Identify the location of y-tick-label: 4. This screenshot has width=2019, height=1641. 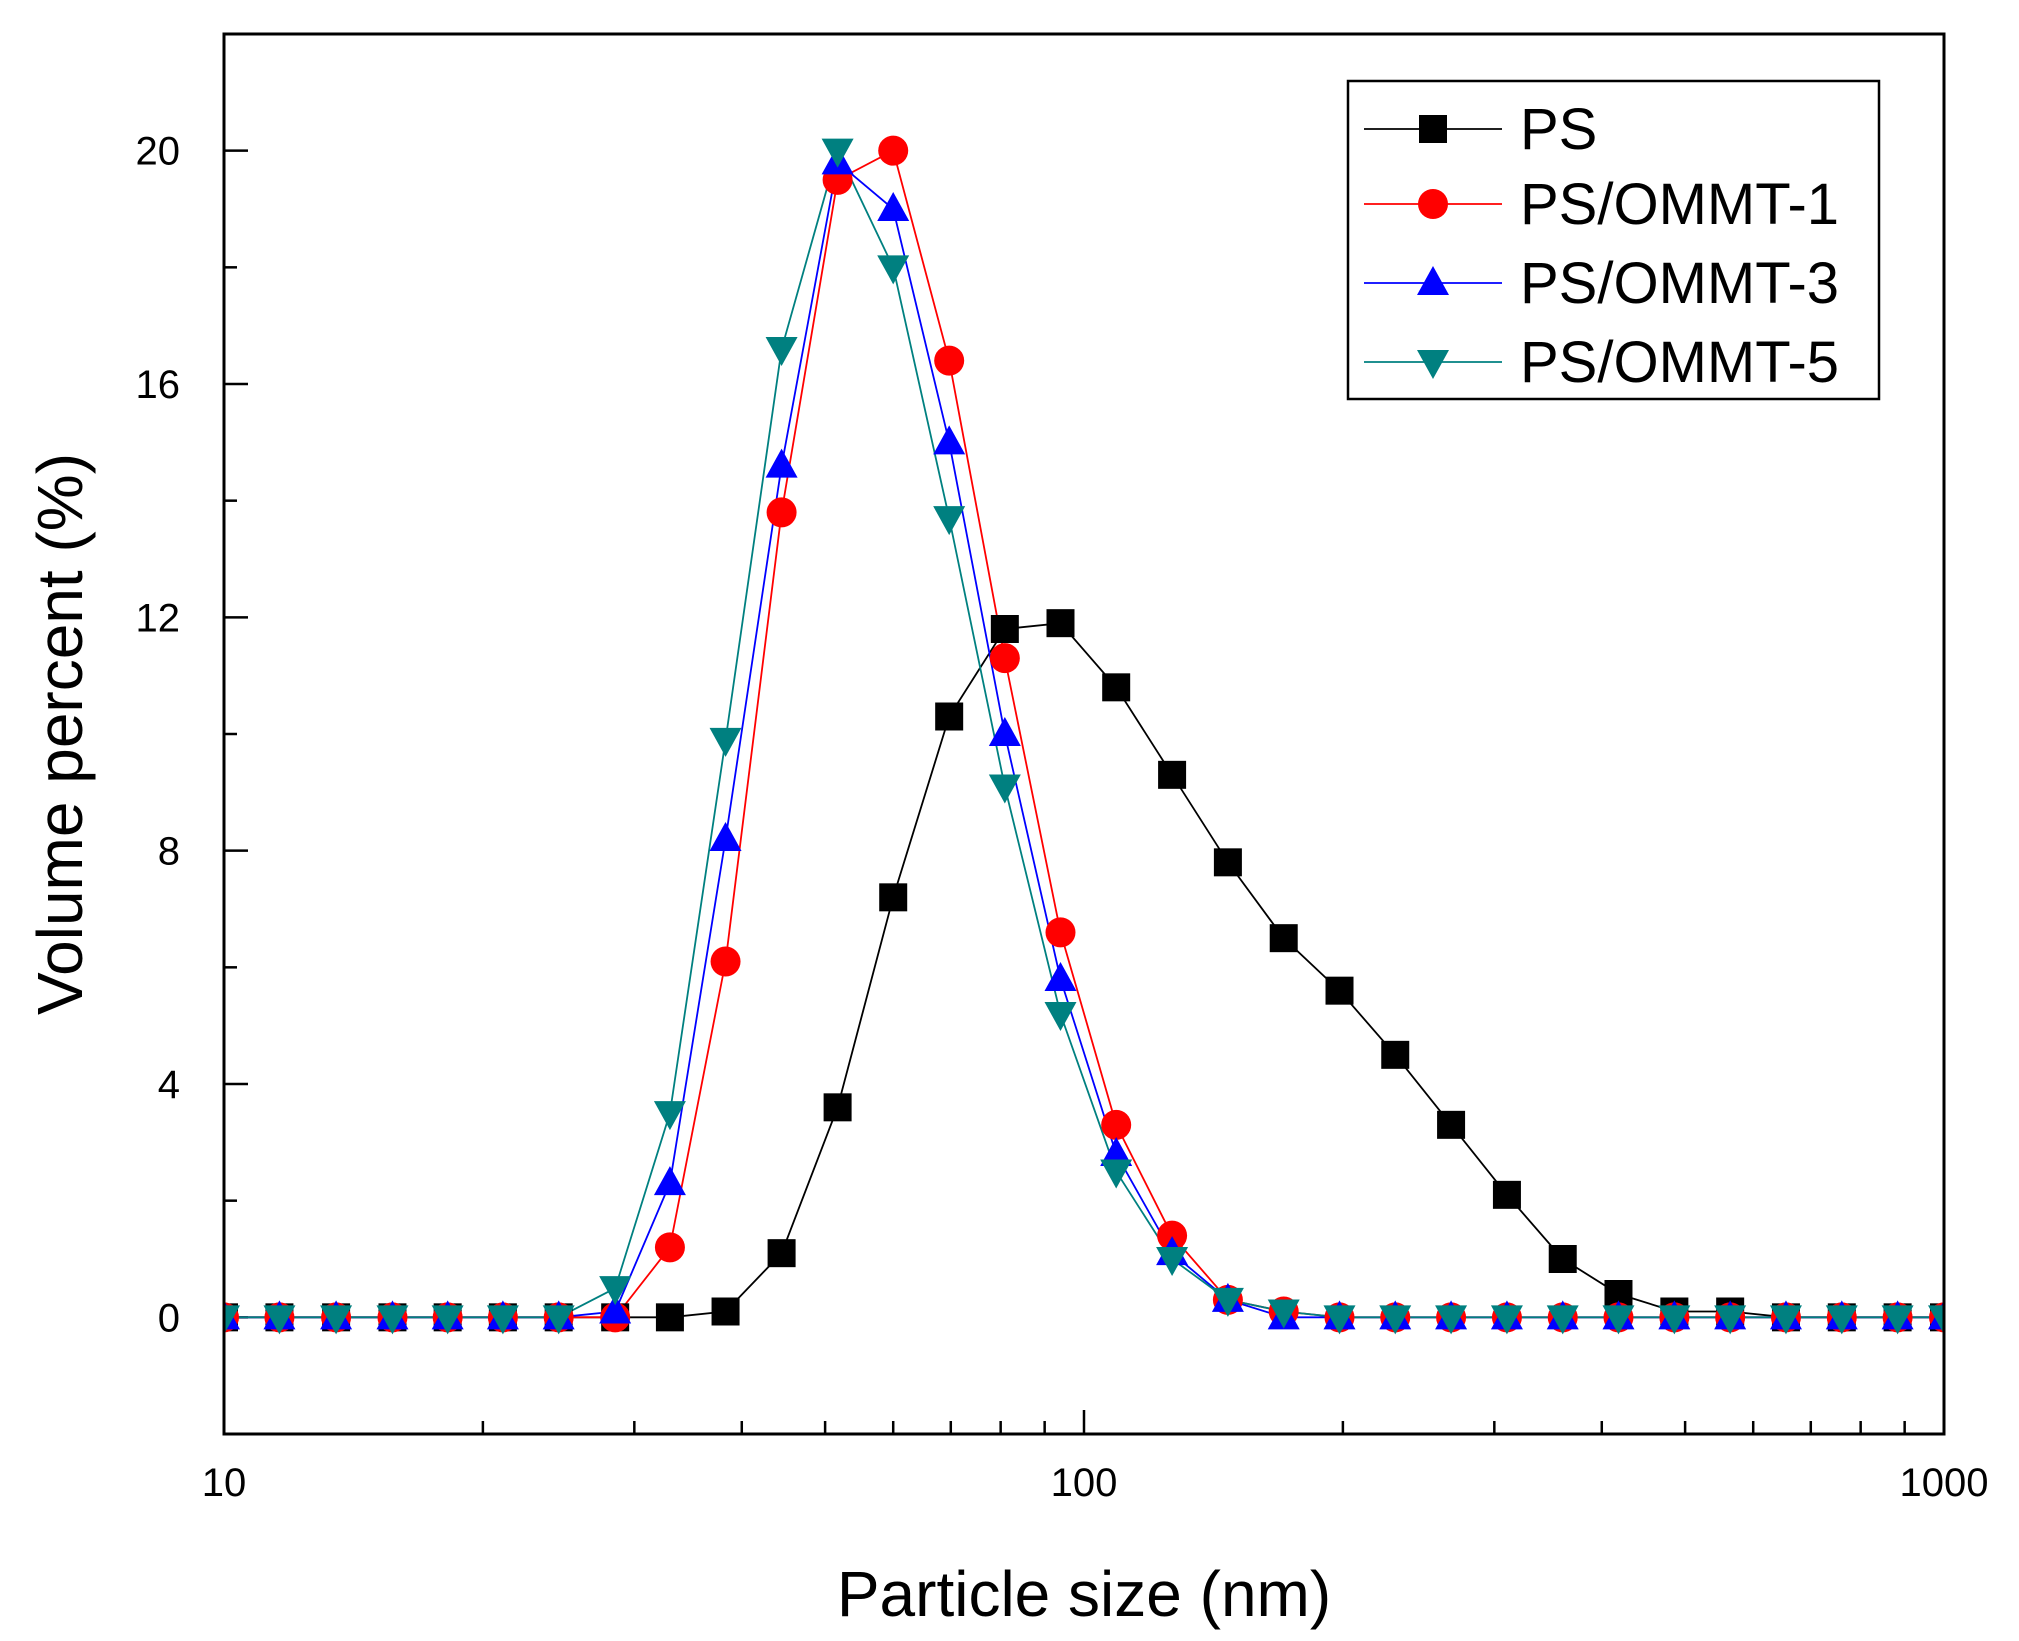
(169, 1085).